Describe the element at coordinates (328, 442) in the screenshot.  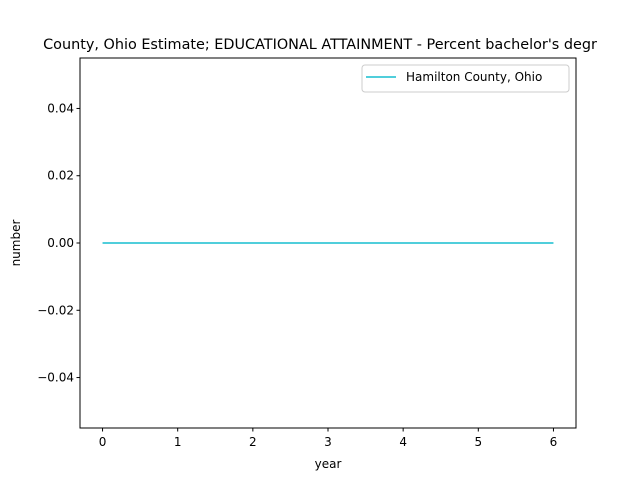
I see `x-tick-label: 3` at that location.